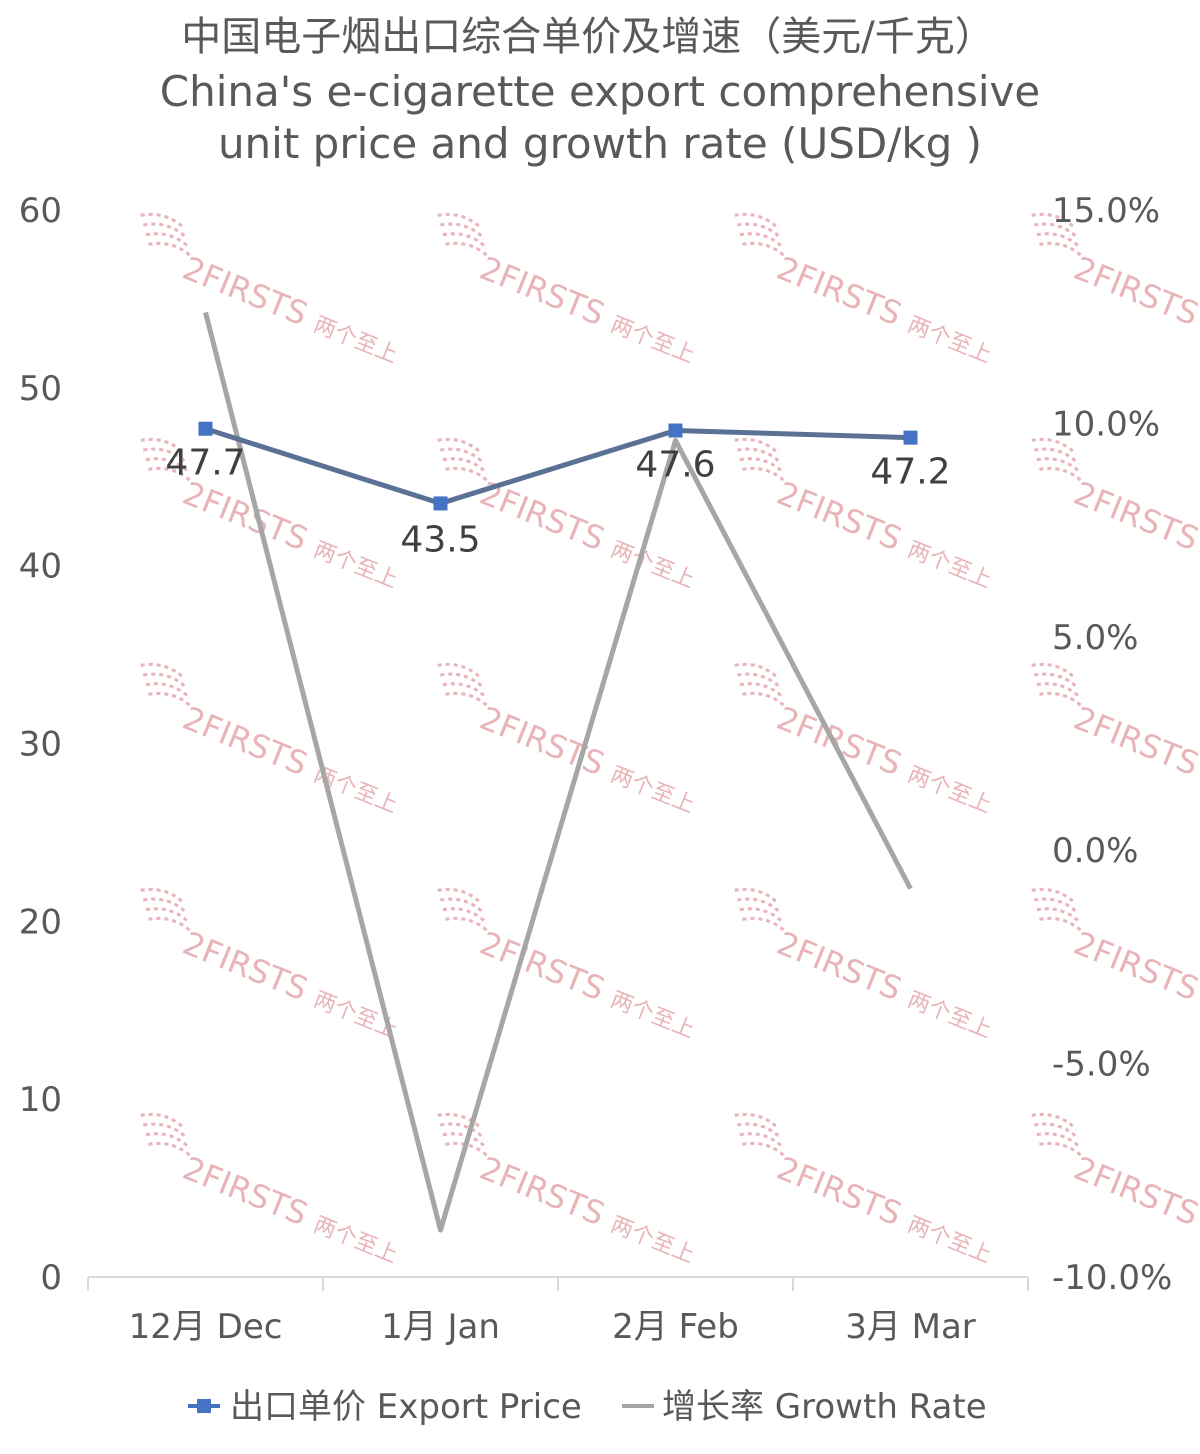  What do you see at coordinates (824, 1407) in the screenshot?
I see `legend-label-growth-rate: 增长率 Growth Rate` at bounding box center [824, 1407].